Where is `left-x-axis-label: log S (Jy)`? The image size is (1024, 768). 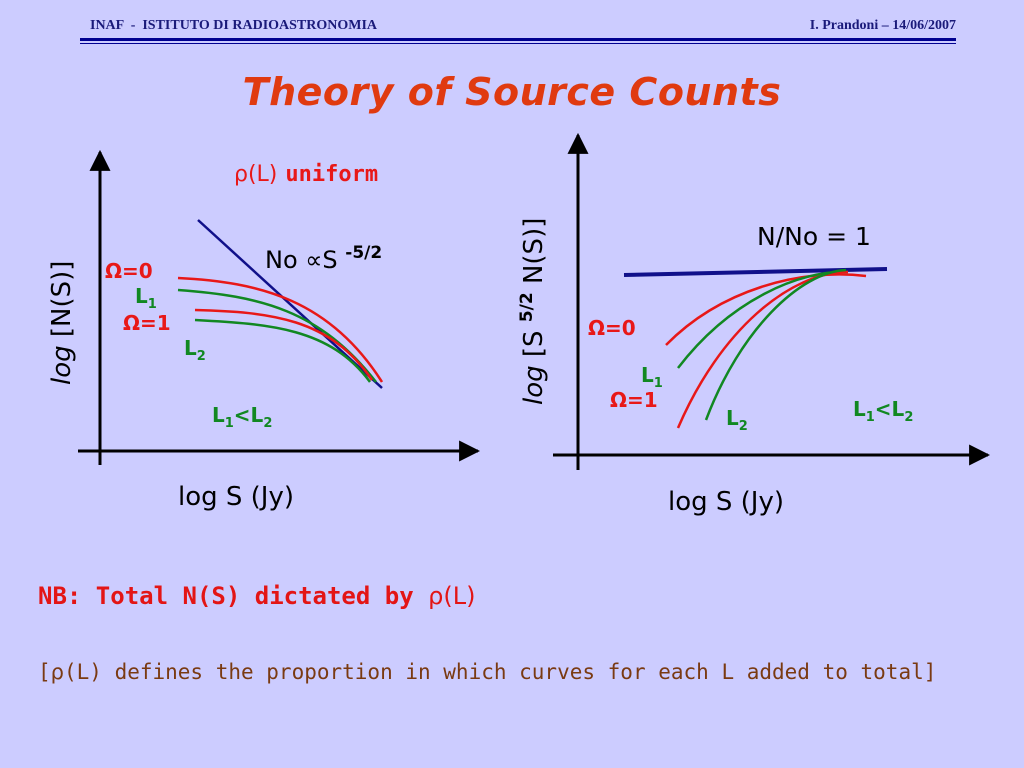
left-x-axis-label: log S (Jy) is located at coordinates (236, 497).